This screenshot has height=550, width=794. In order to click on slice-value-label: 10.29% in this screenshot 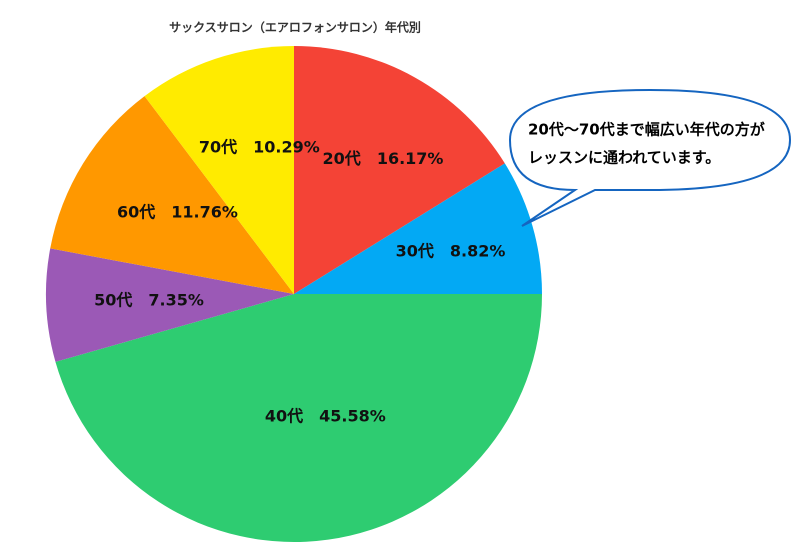, I will do `click(286, 147)`.